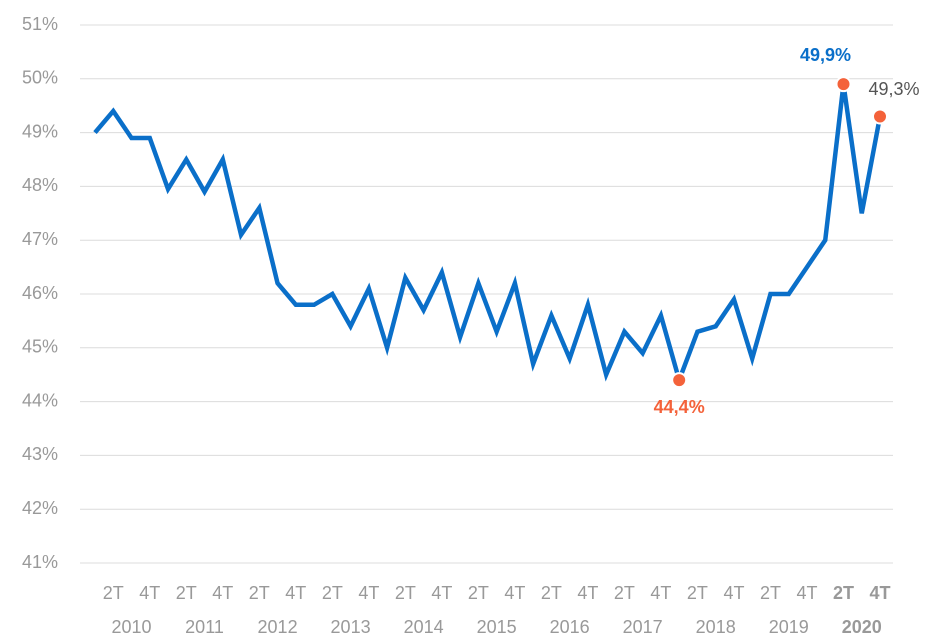 This screenshot has height=636, width=926. I want to click on y-tick-label: 43%, so click(40, 454).